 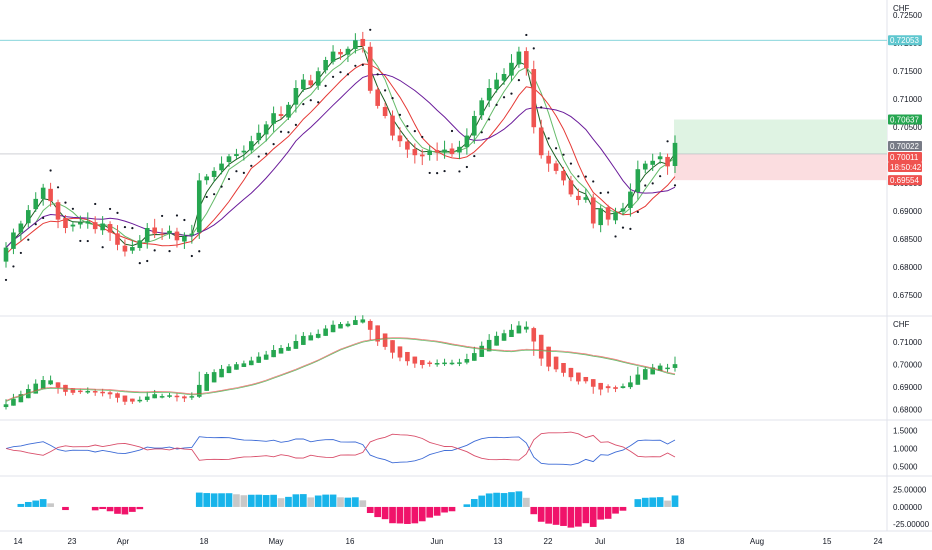 I want to click on histogram-axis: 25.00000 0.00000 -25.00000, so click(x=911, y=507).